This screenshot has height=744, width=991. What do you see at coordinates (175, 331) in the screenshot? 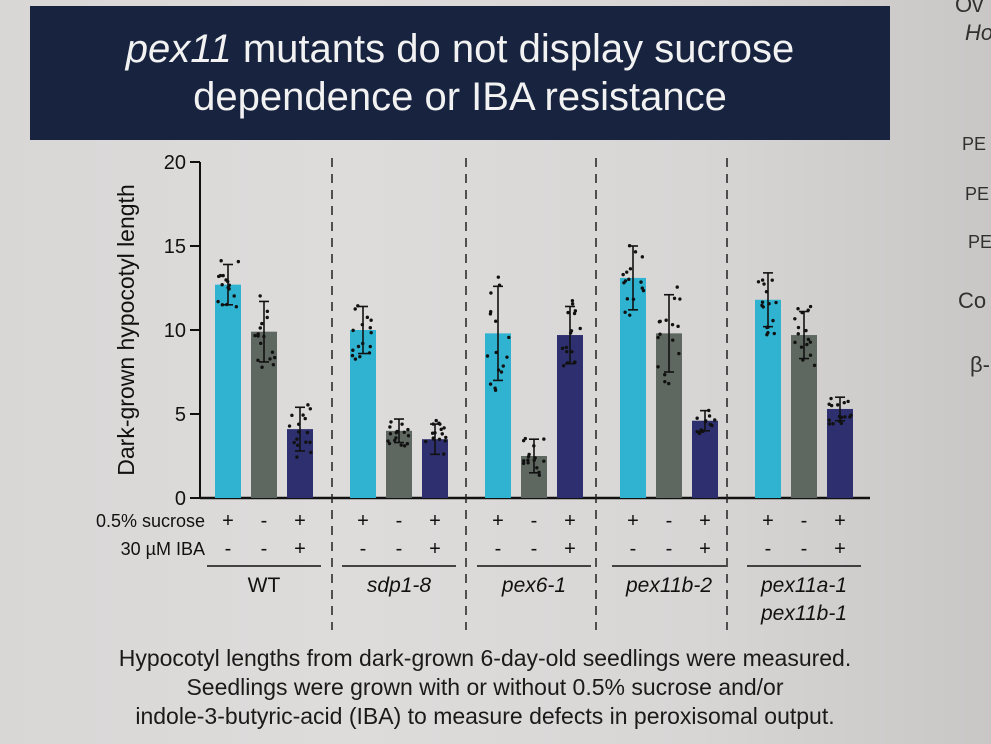
I see `y-tick-label: 10` at bounding box center [175, 331].